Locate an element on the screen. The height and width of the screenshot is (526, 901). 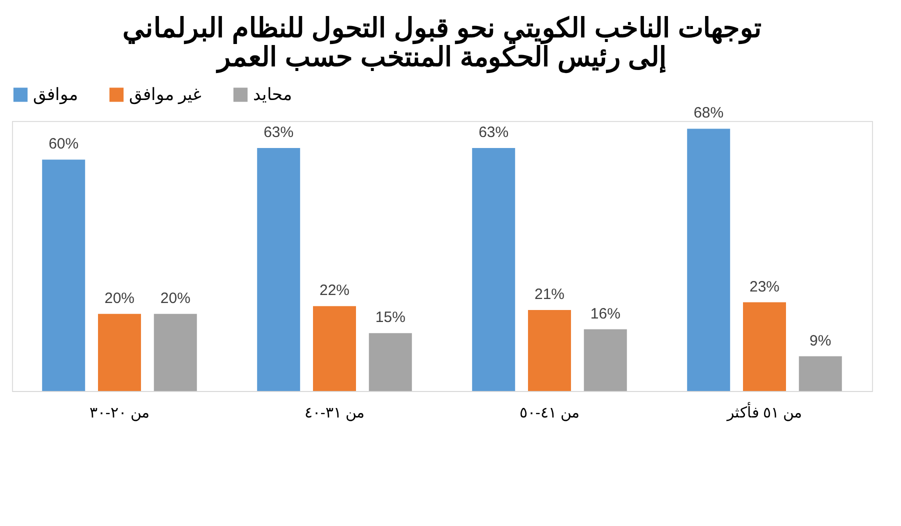
data-label: 16% is located at coordinates (605, 313).